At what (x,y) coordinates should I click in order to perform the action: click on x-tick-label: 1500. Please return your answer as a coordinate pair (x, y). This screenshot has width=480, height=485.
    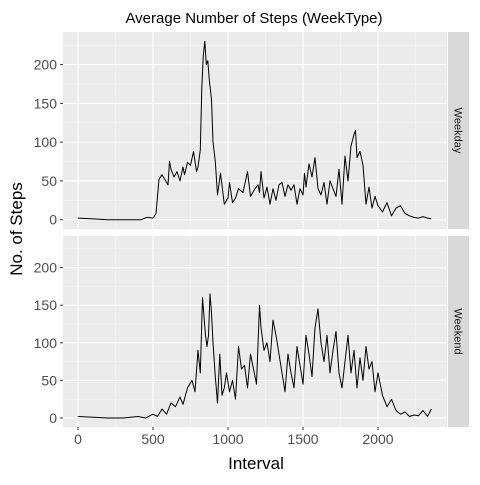
    Looking at the image, I should click on (302, 439).